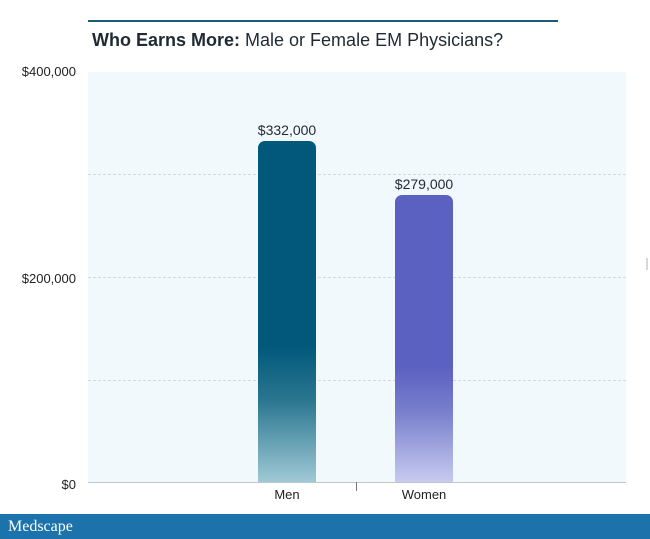  I want to click on bar-men, so click(287, 311).